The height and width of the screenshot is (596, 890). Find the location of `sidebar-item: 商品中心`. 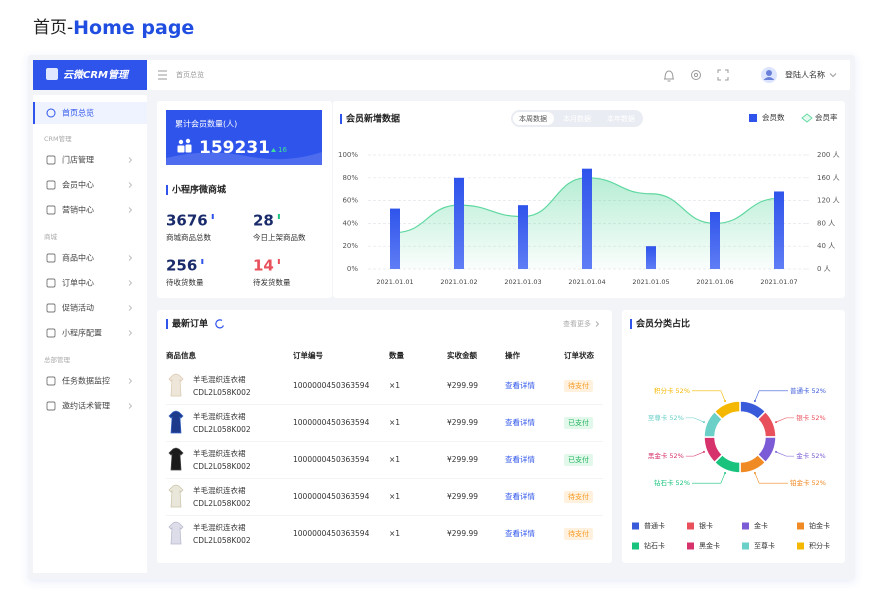

sidebar-item: 商品中心 is located at coordinates (78, 258).